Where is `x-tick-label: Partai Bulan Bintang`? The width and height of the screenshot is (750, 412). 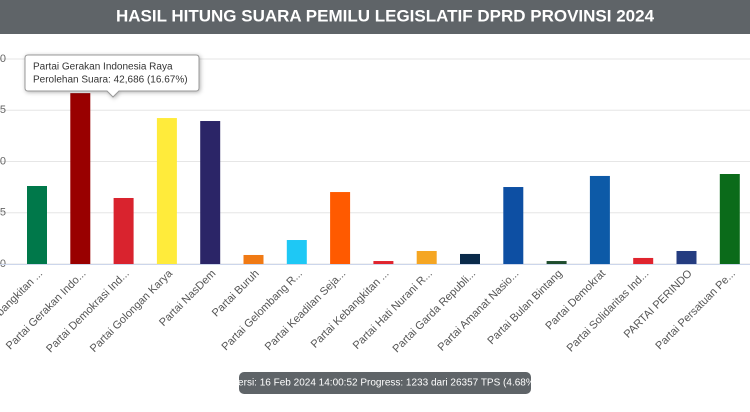 x-tick-label: Partai Bulan Bintang is located at coordinates (524, 307).